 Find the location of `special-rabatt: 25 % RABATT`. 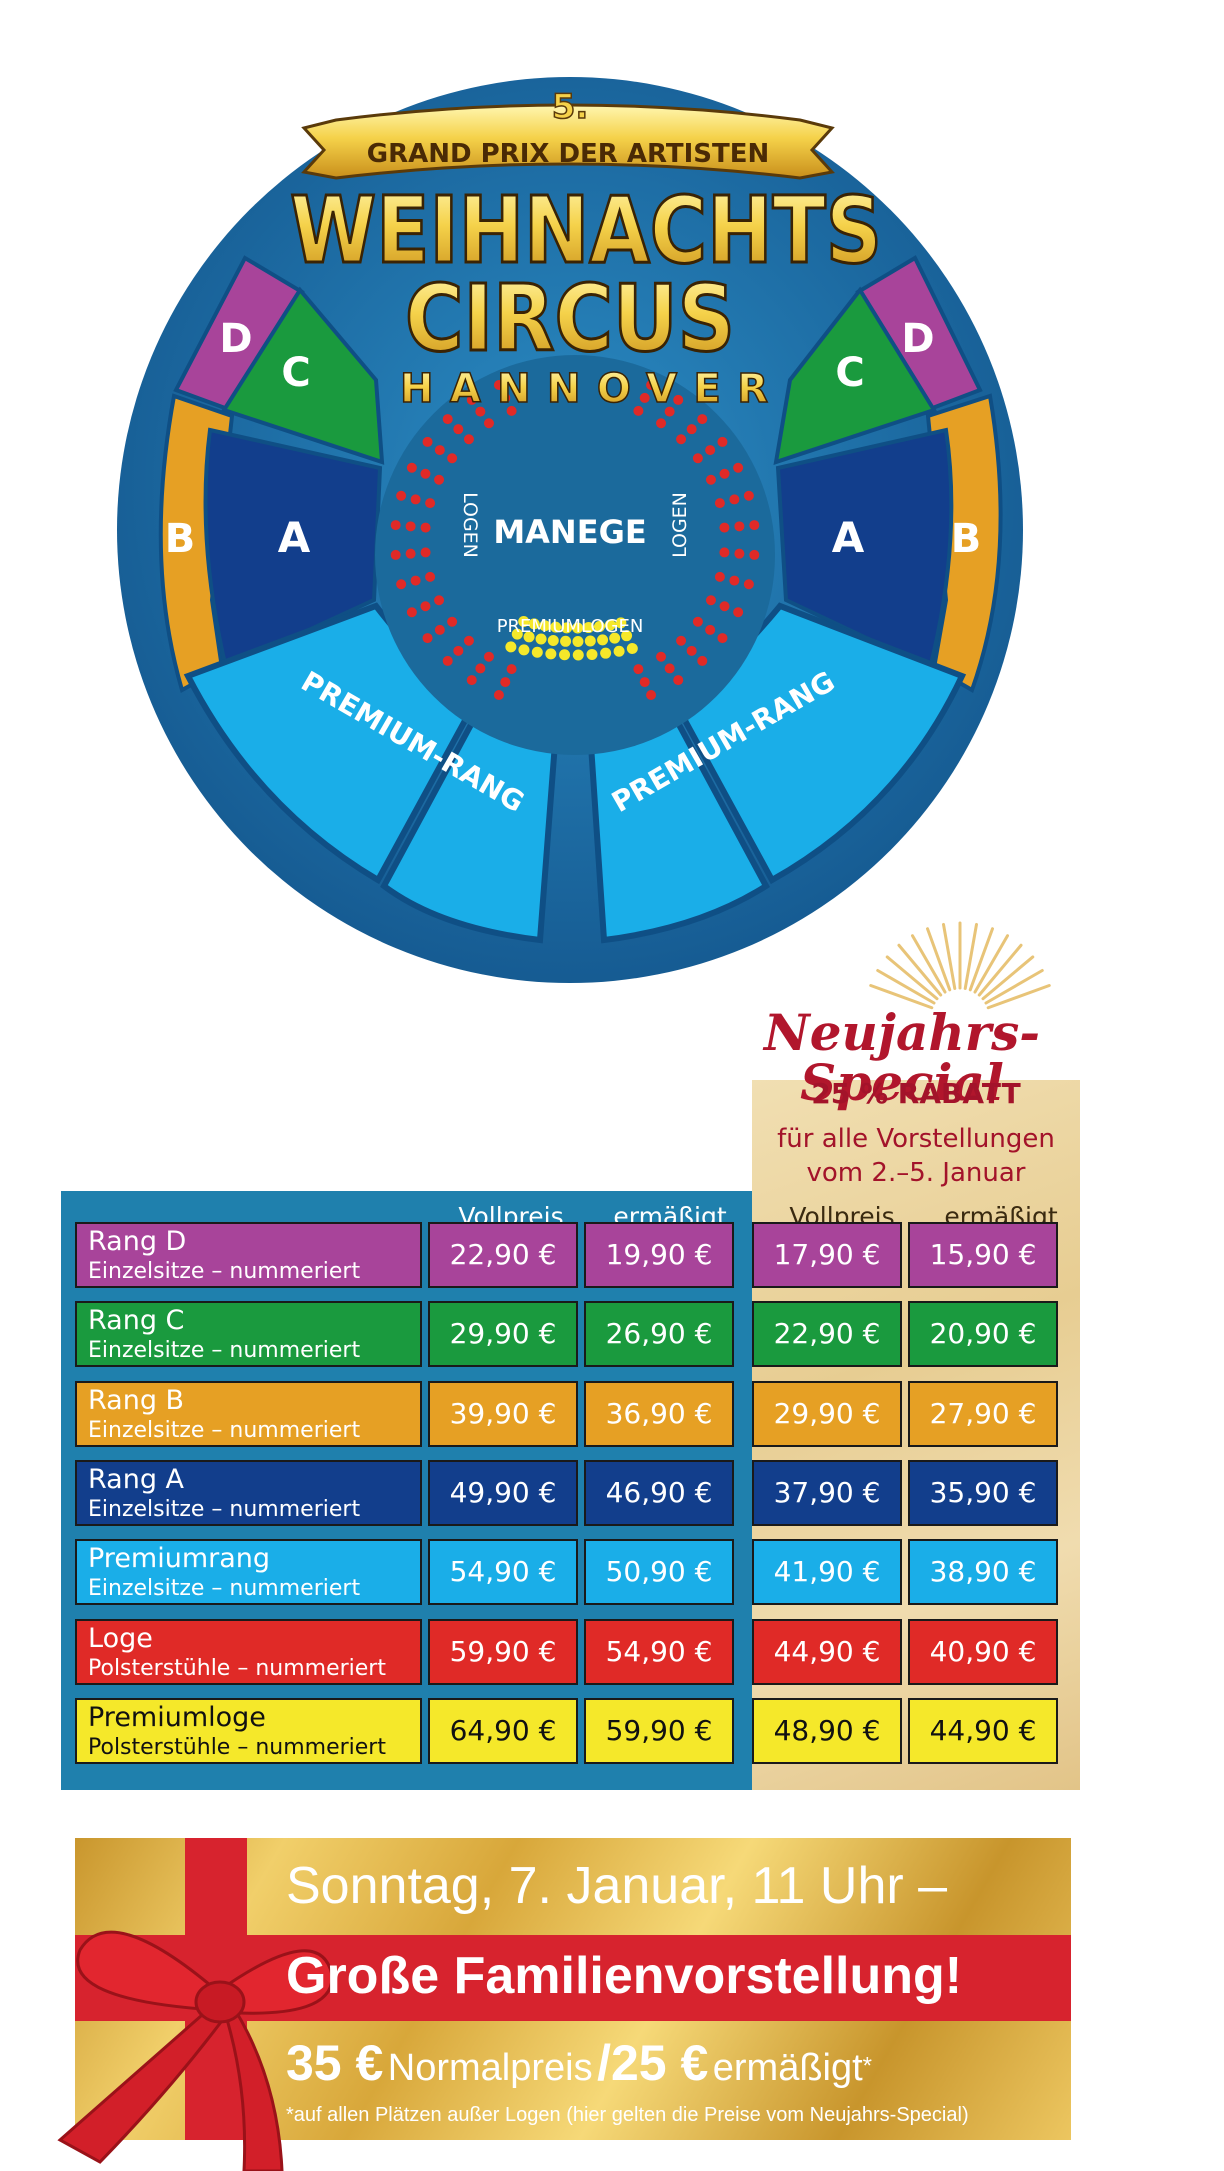

special-rabatt: 25 % RABATT is located at coordinates (916, 1093).